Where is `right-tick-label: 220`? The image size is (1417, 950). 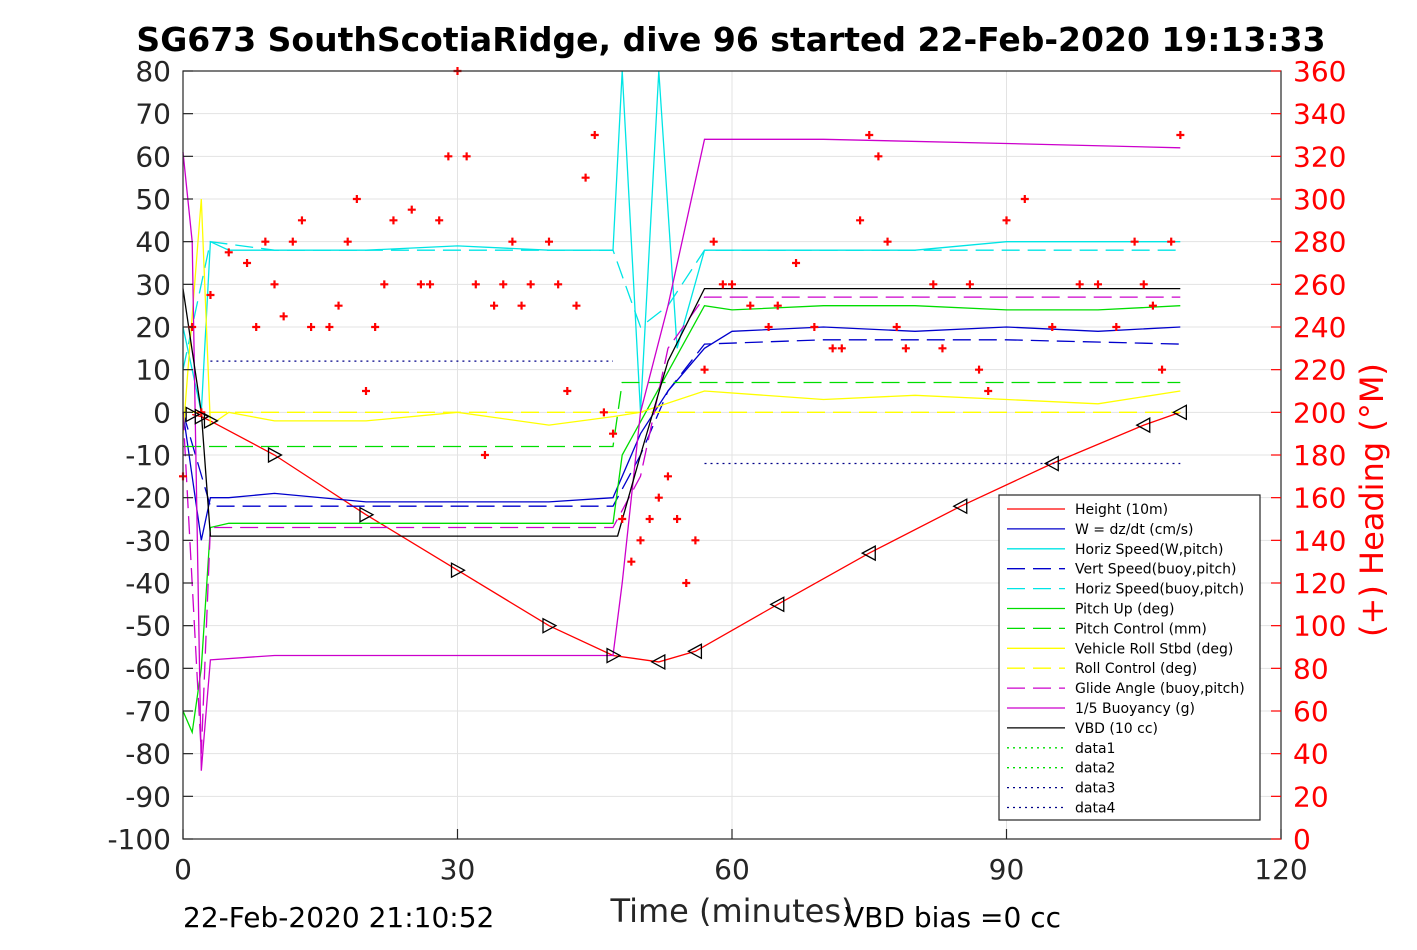
right-tick-label: 220 is located at coordinates (1319, 370).